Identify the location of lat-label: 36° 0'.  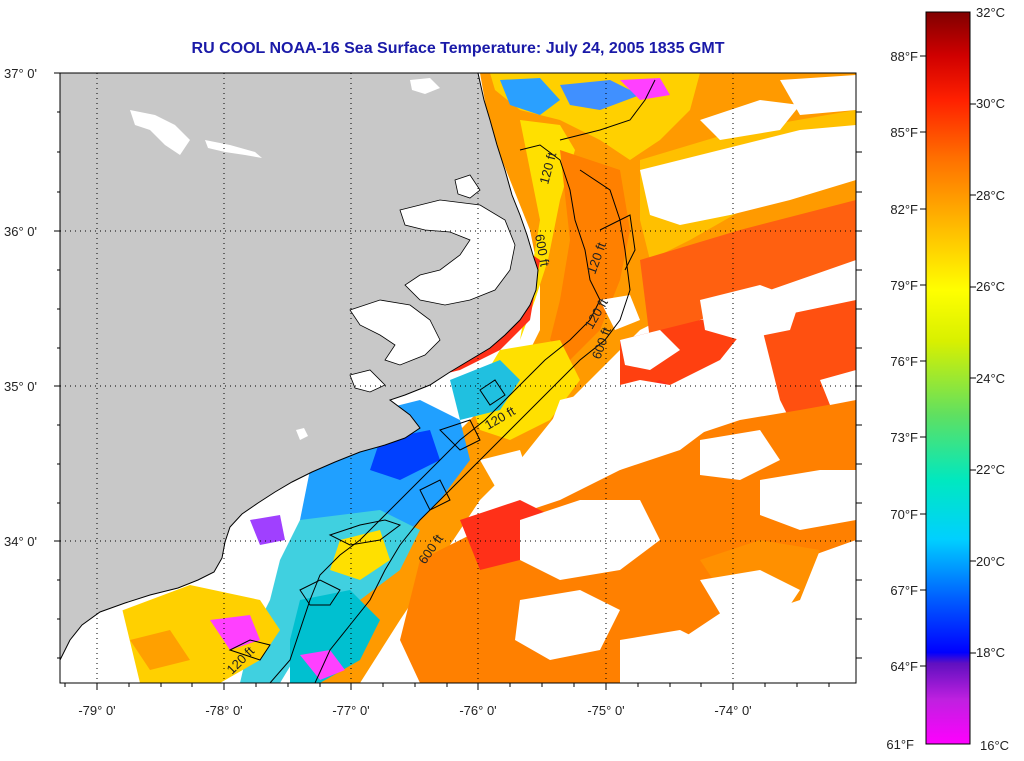
(20, 231).